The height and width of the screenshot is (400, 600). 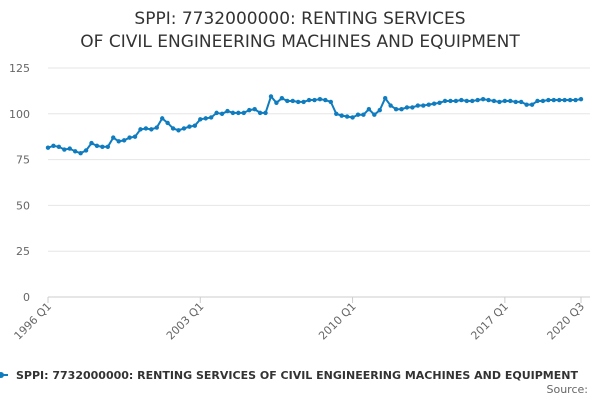 What do you see at coordinates (19, 114) in the screenshot?
I see `y-tick-label: 100` at bounding box center [19, 114].